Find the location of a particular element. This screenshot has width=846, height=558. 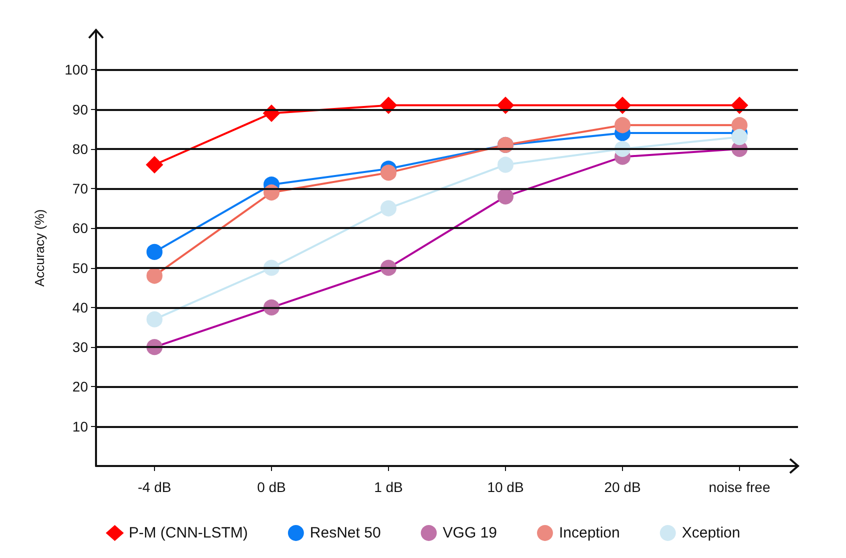

y-tick-label: 100 is located at coordinates (76, 70).